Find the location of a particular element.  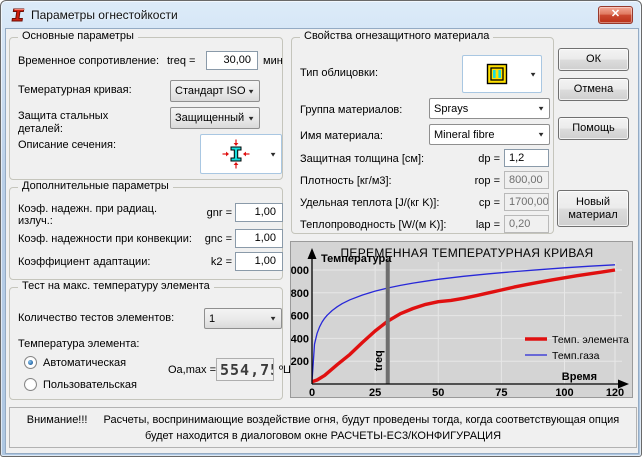

temp-curve-label: Темературная кривая: is located at coordinates (75, 90).